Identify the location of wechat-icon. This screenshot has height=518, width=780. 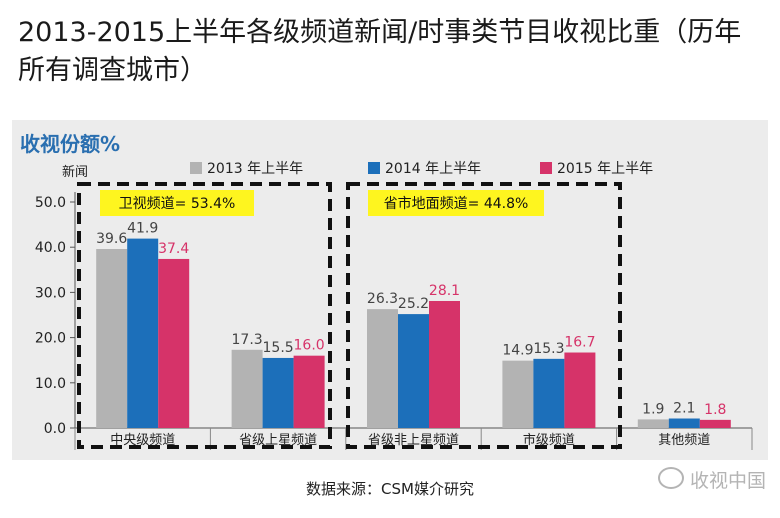
(670, 478).